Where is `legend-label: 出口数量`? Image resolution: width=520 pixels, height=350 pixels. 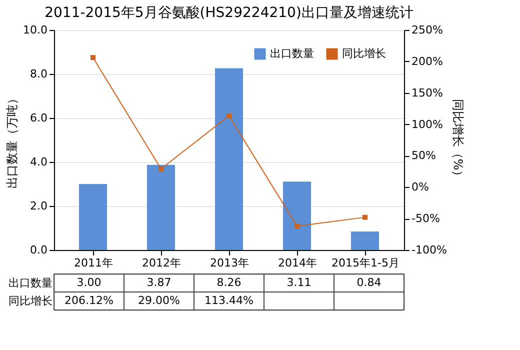
legend-label: 出口数量 is located at coordinates (292, 53).